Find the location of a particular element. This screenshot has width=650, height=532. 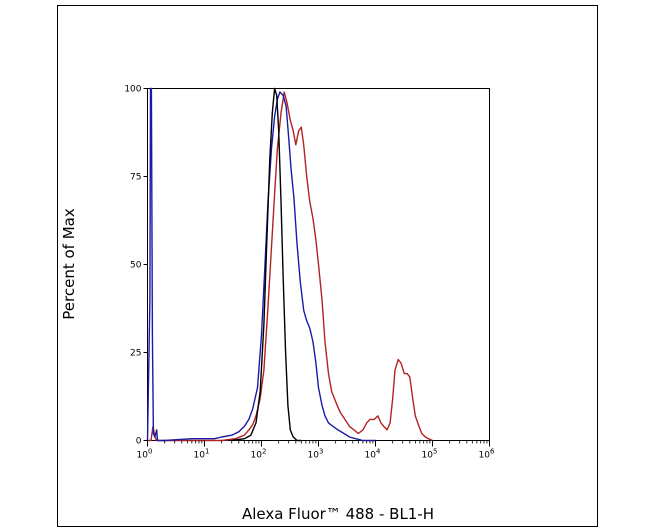

x-tick-label: 10⁶ is located at coordinates (487, 454).